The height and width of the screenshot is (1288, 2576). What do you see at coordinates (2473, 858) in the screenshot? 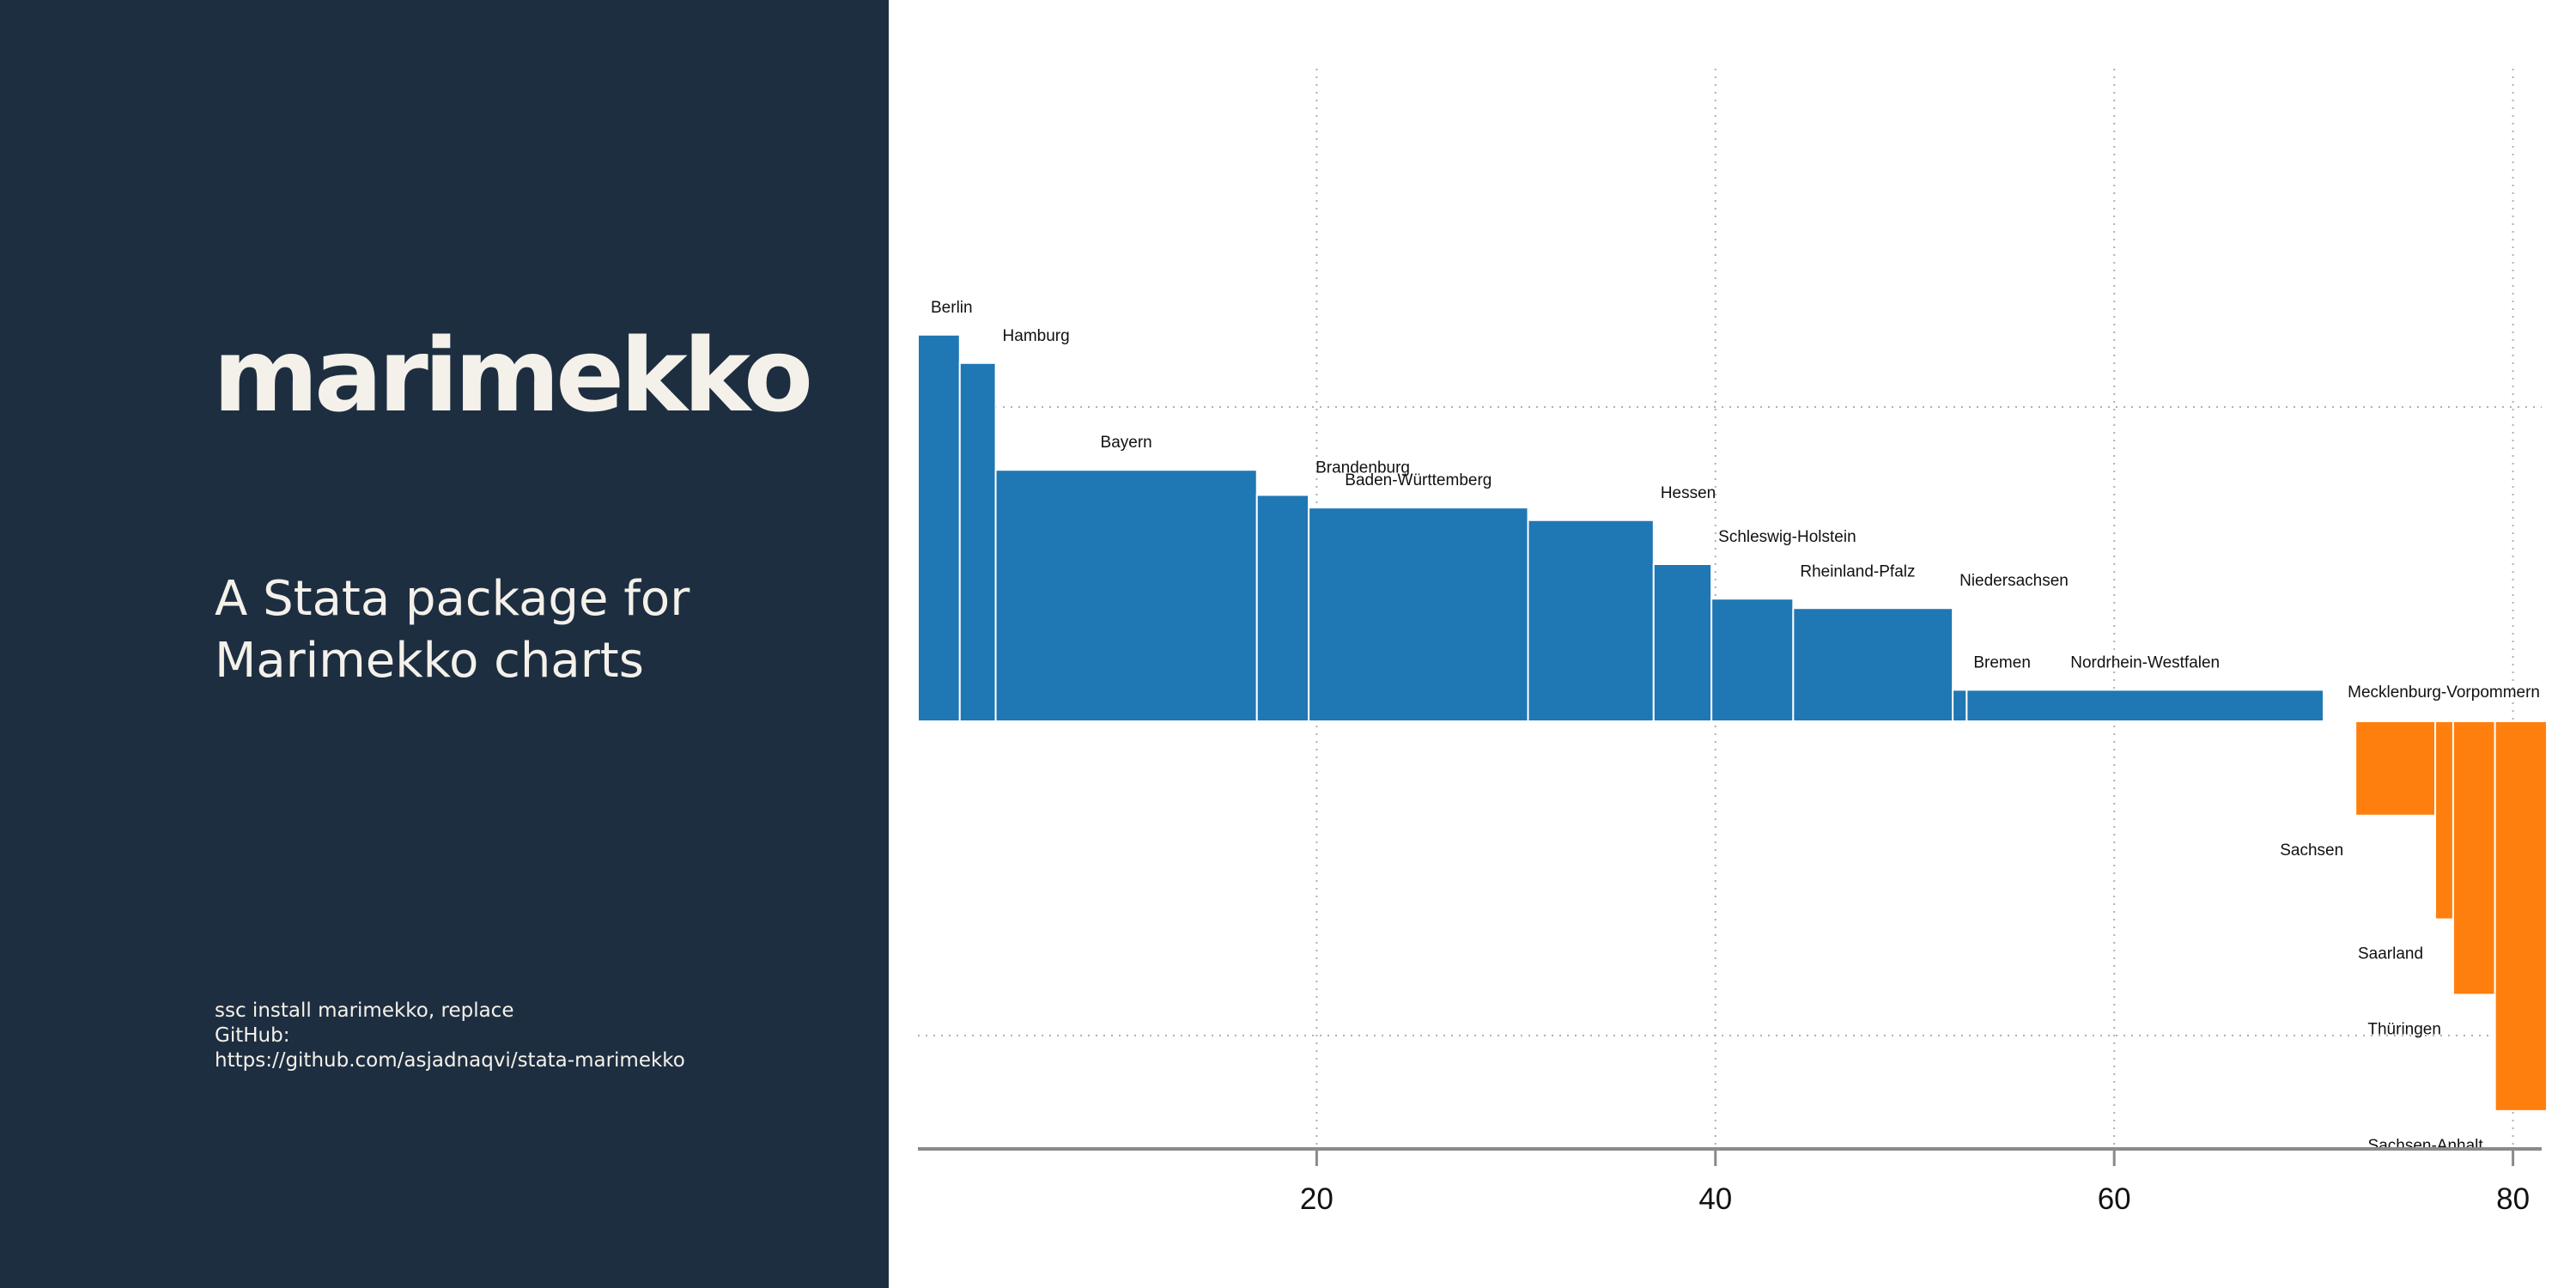
I see `bar-th-ringen` at bounding box center [2473, 858].